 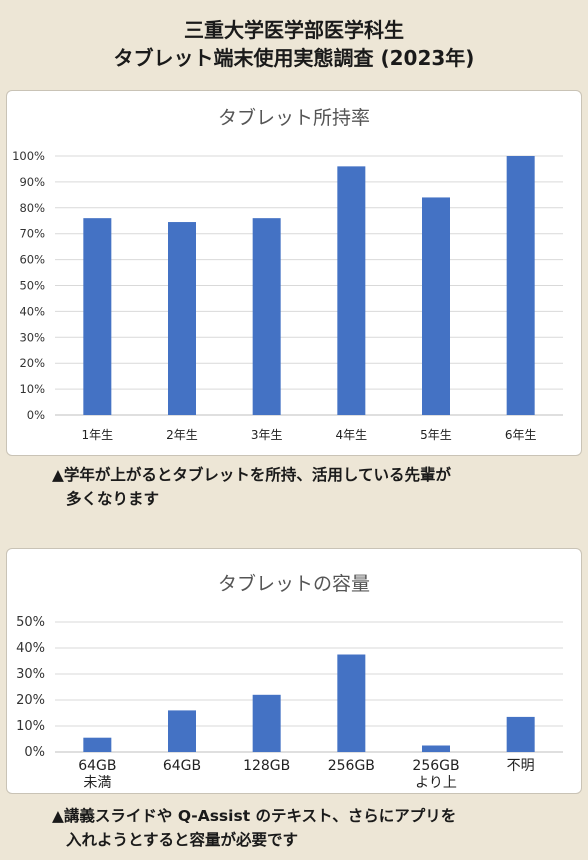 I want to click on x-category-label: 2年生, so click(x=182, y=435).